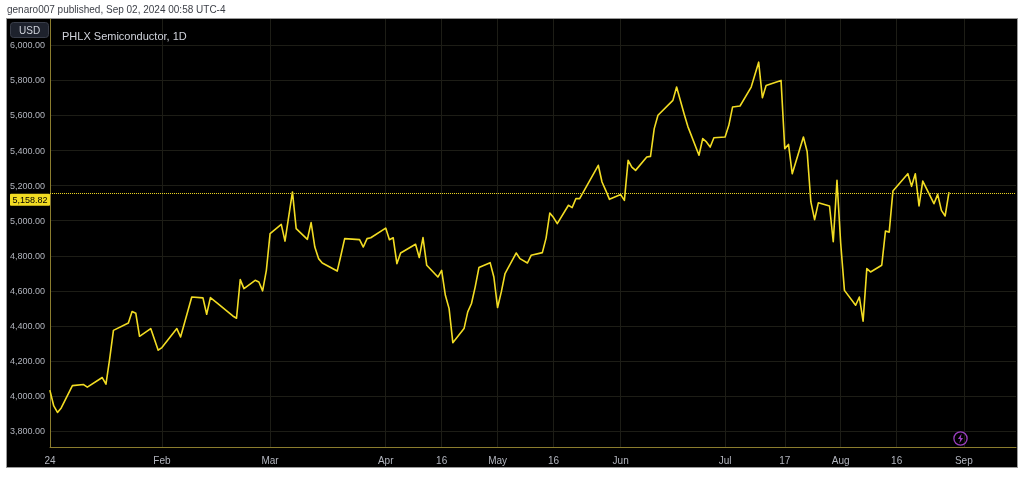 The height and width of the screenshot is (492, 1024). What do you see at coordinates (27, 361) in the screenshot?
I see `y-tick-label: 4,200.00` at bounding box center [27, 361].